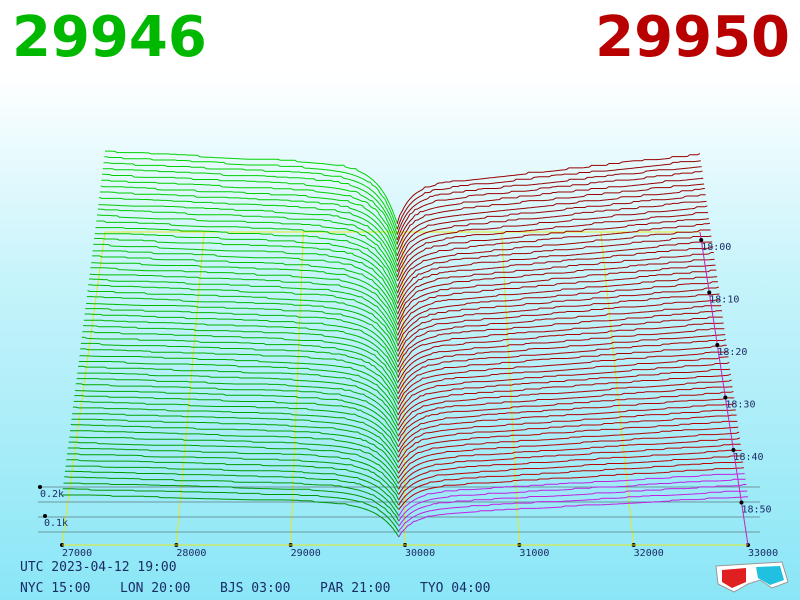  Describe the element at coordinates (355, 588) in the screenshot. I see `zone-time: PAR 21:00` at that location.